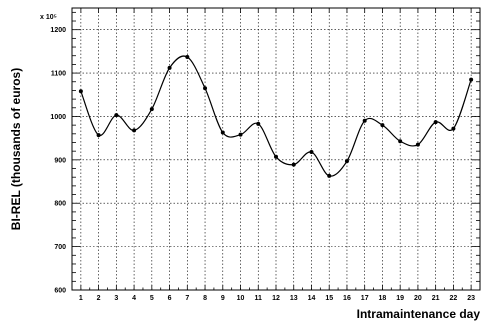 The width and height of the screenshot is (485, 326). What do you see at coordinates (205, 298) in the screenshot?
I see `x-tick-label: 8` at bounding box center [205, 298].